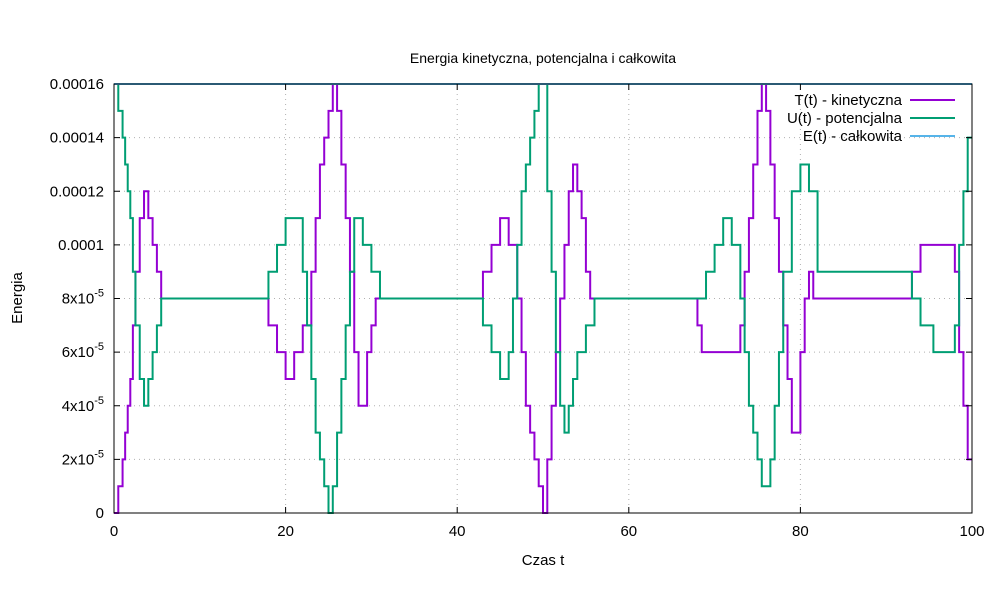  What do you see at coordinates (543, 560) in the screenshot?
I see `x-axis-label: Czas t` at bounding box center [543, 560].